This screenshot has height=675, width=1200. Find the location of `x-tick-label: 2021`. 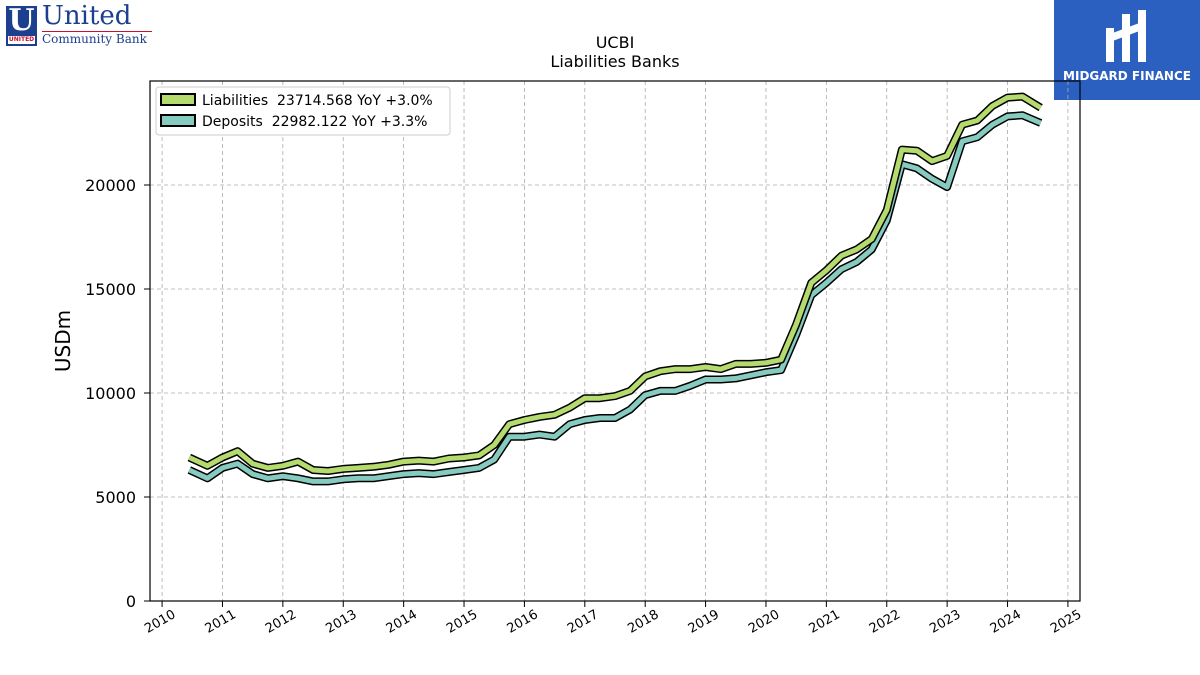

x-tick-label: 2021 is located at coordinates (825, 622).